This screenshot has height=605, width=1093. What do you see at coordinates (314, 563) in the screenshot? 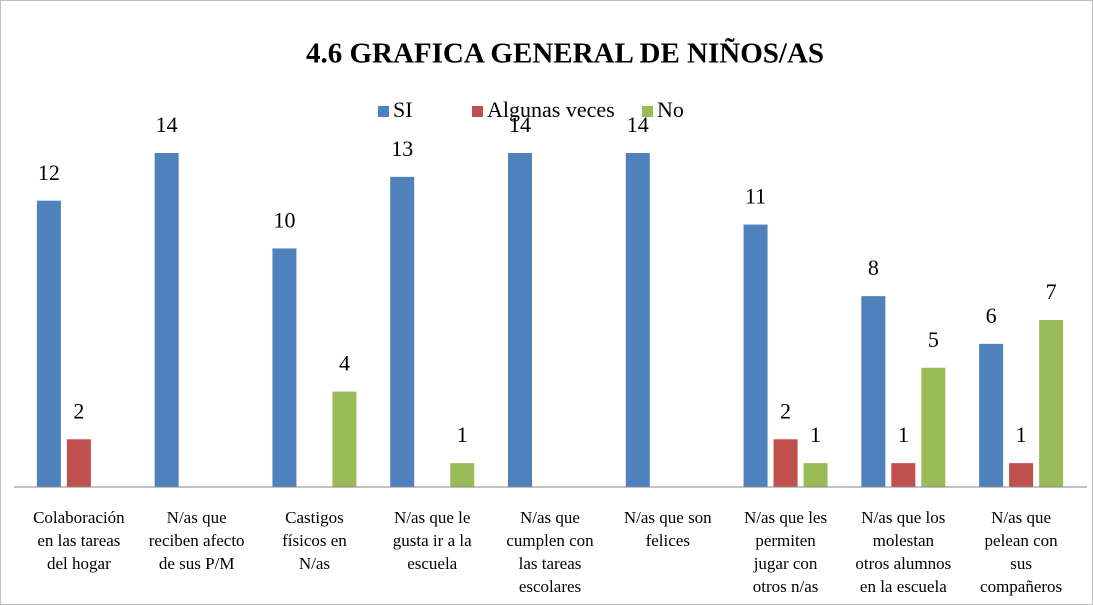
I see `x-tick-label: N/as` at bounding box center [314, 563].